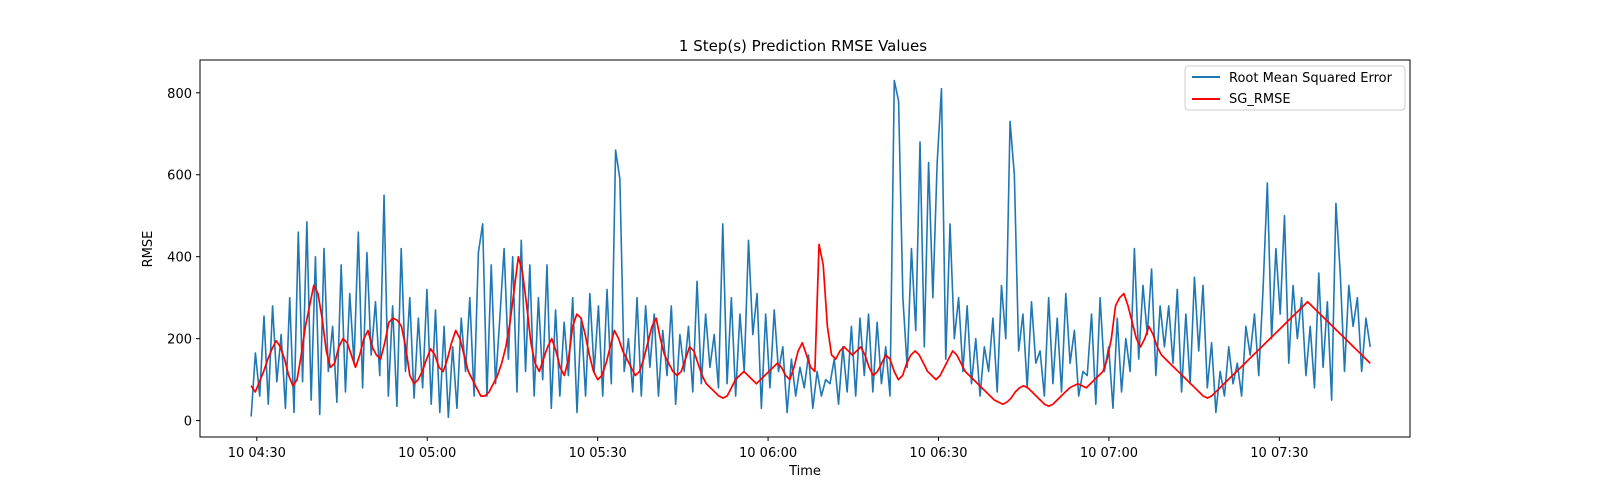  What do you see at coordinates (804, 471) in the screenshot?
I see `x-axis-label: Time` at bounding box center [804, 471].